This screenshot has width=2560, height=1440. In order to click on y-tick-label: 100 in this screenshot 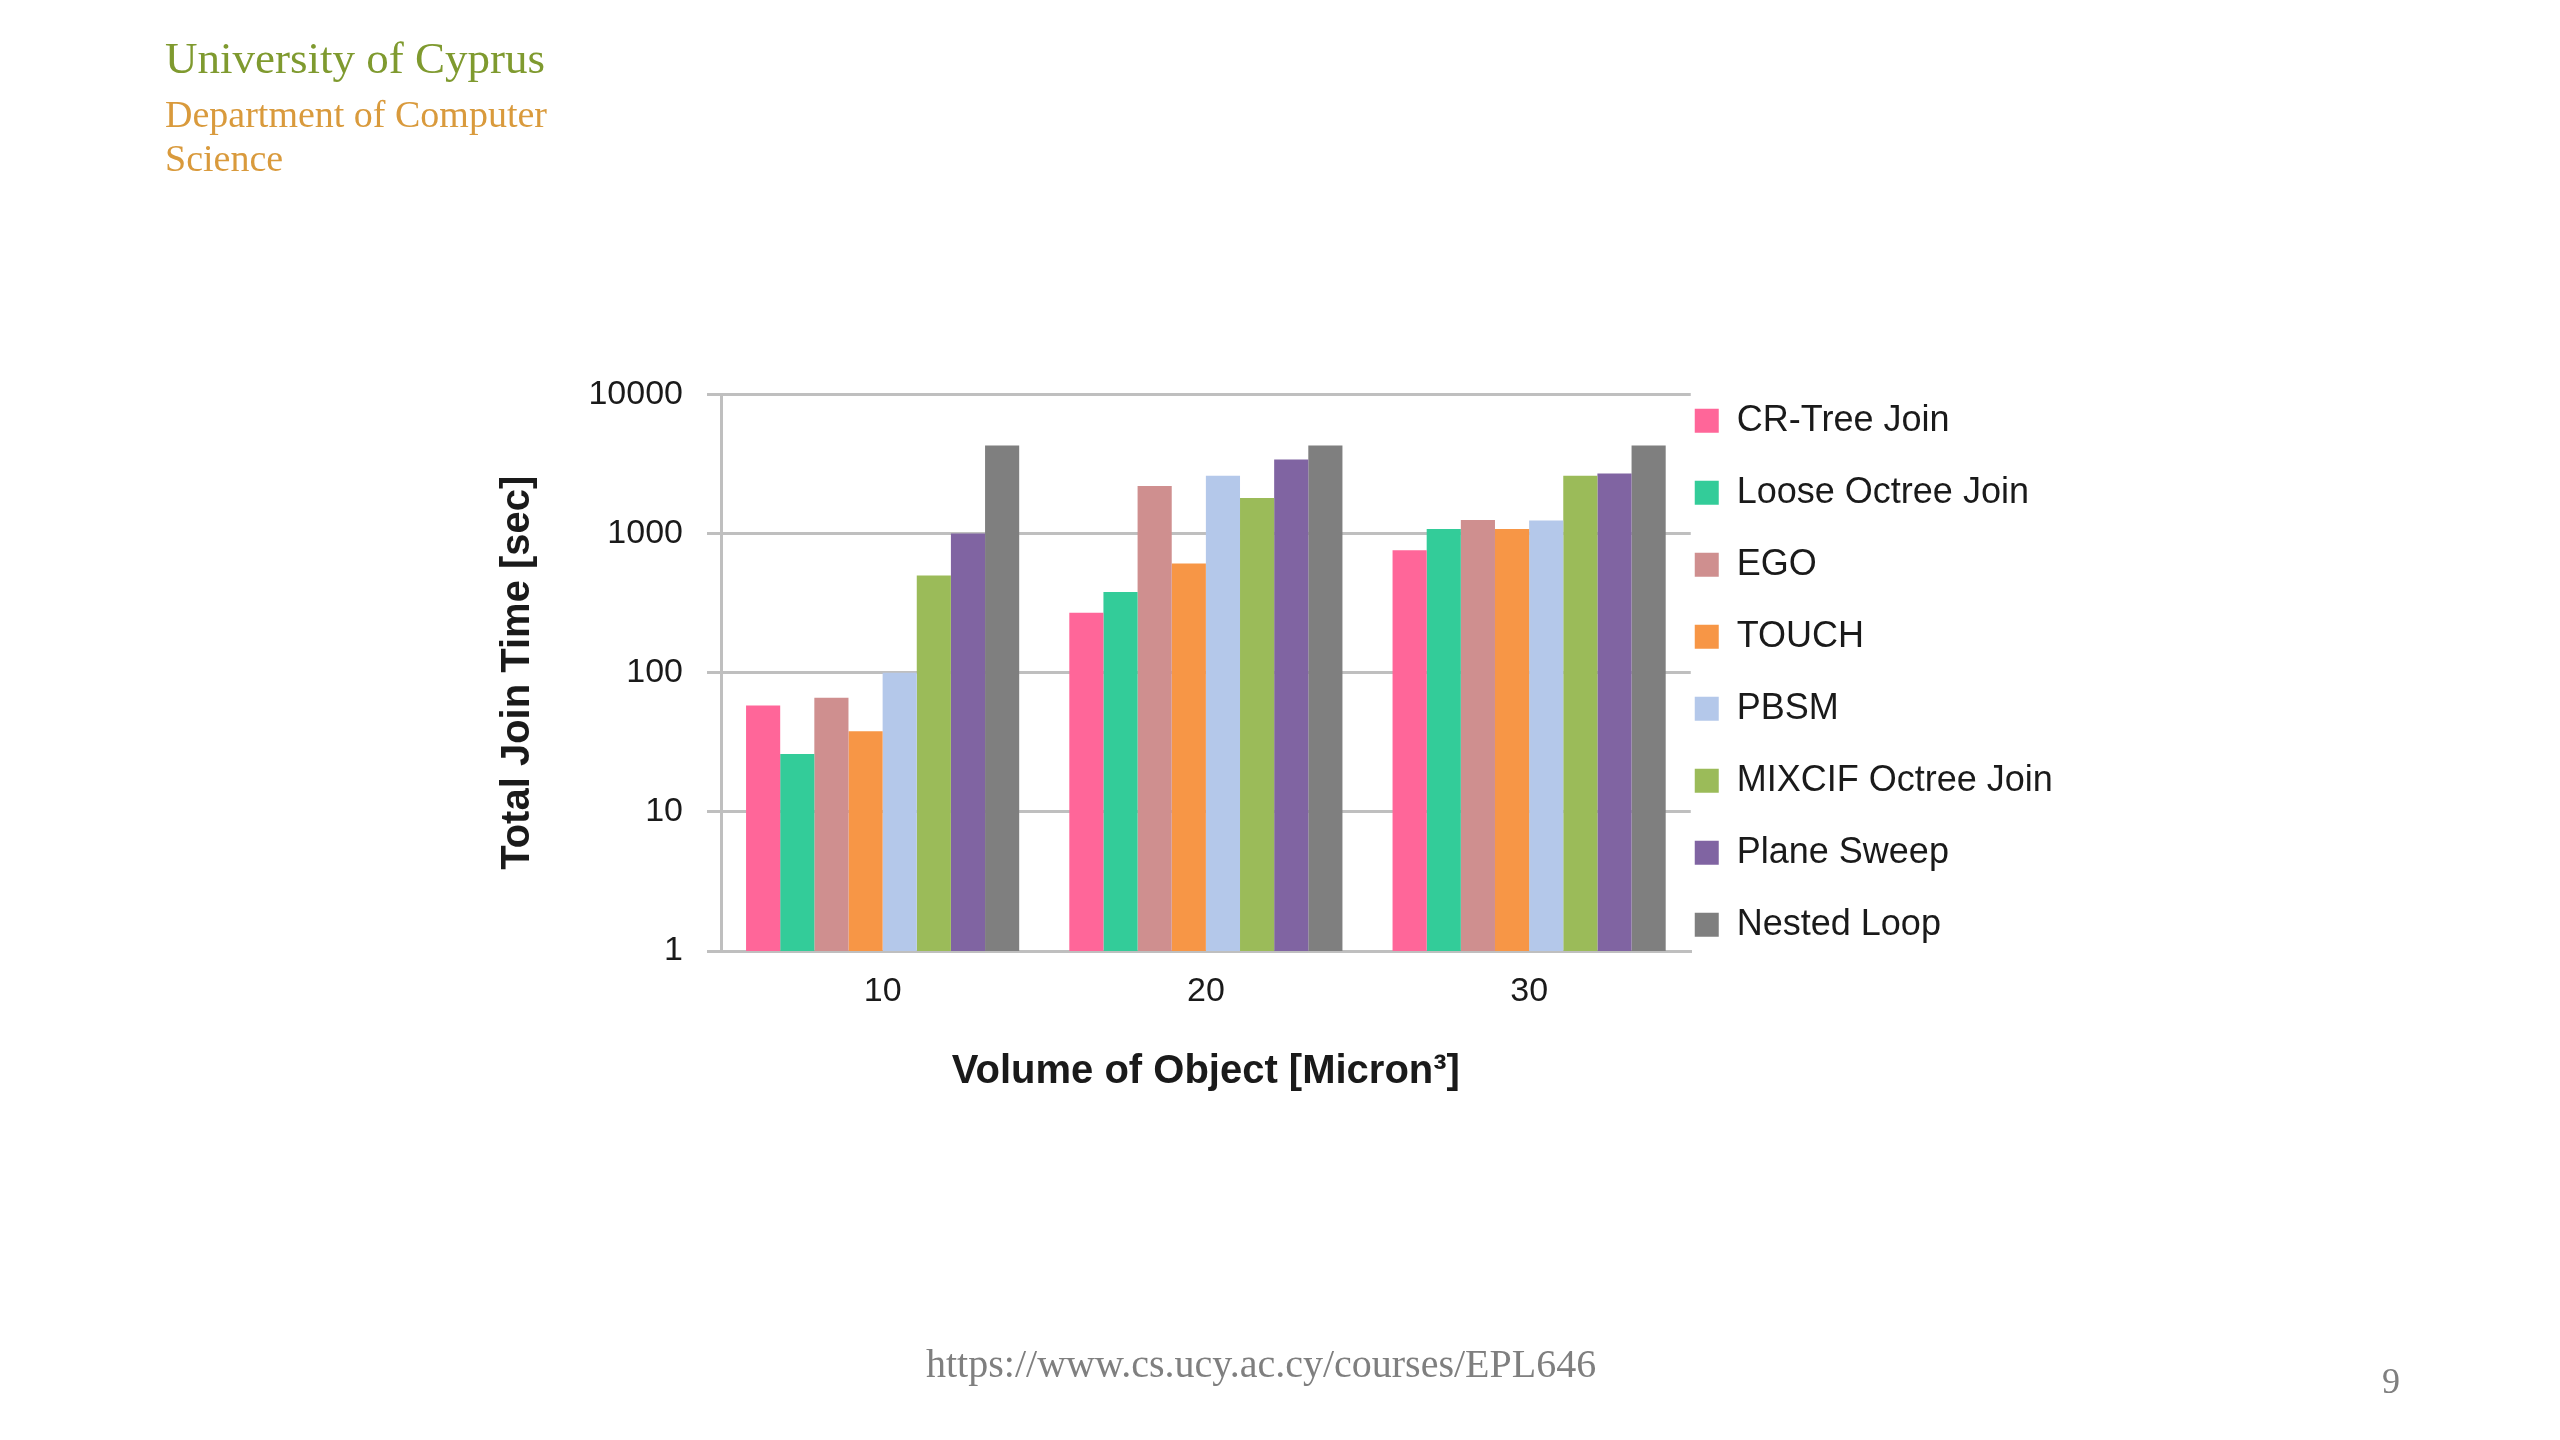, I will do `click(654, 670)`.